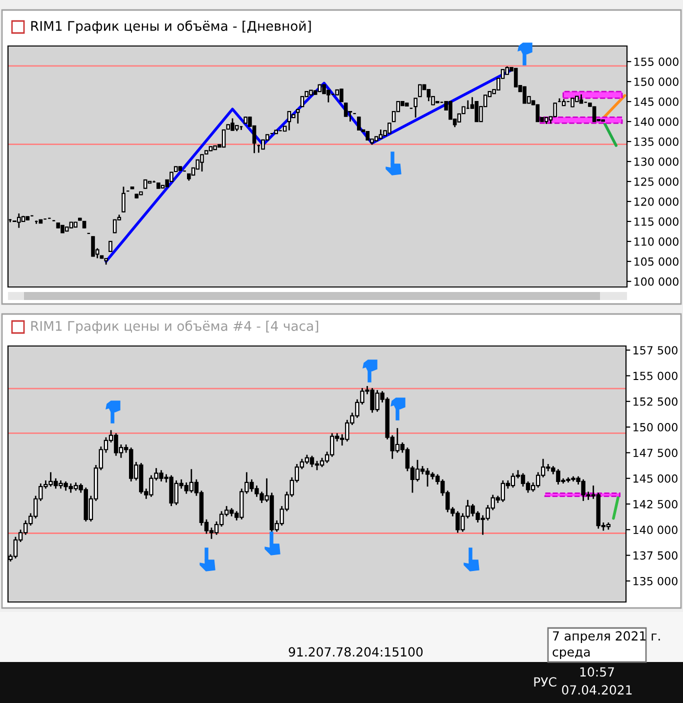  Describe the element at coordinates (571, 654) in the screenshot. I see `text: среда` at that location.